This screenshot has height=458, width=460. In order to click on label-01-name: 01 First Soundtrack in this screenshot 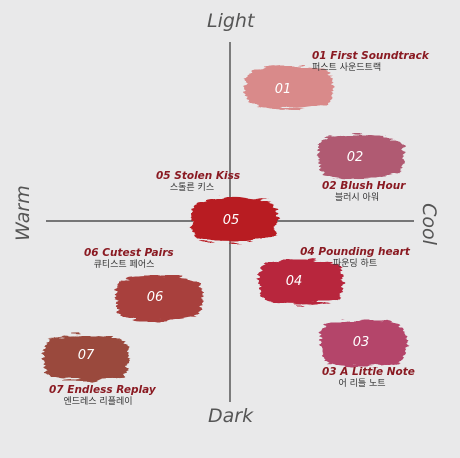, I will do `click(370, 56)`.